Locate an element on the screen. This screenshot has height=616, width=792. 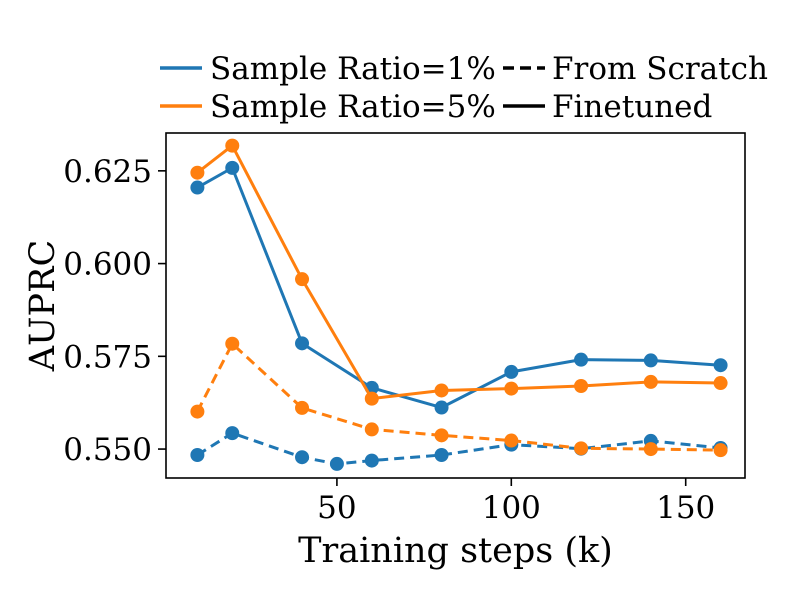
legend-label-ratio-1: Sample Ratio=1% is located at coordinates (353, 69).